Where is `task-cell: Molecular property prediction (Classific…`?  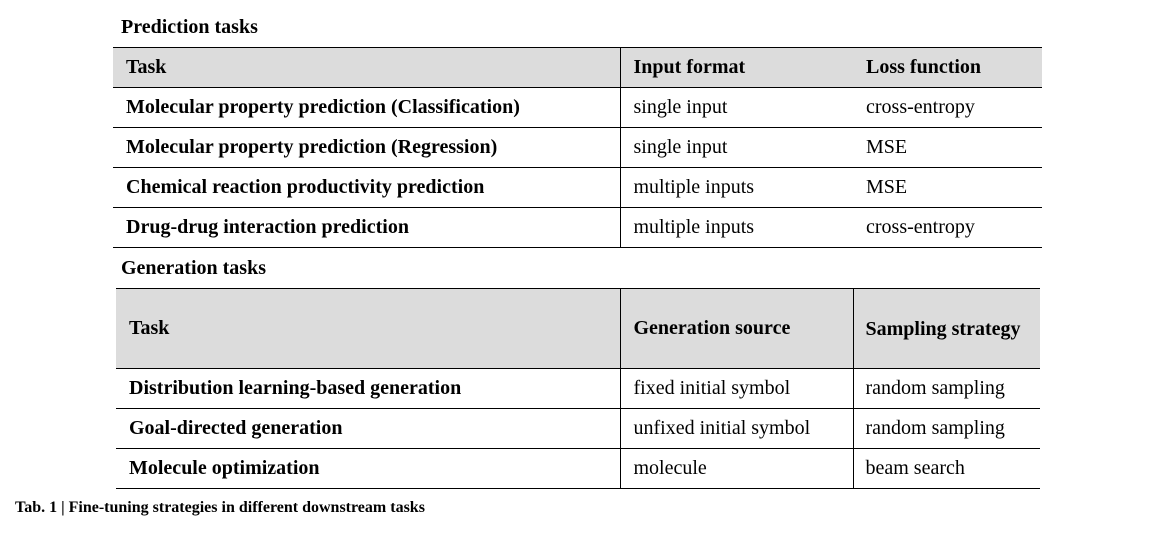
task-cell: Molecular property prediction (Classific… is located at coordinates (323, 107).